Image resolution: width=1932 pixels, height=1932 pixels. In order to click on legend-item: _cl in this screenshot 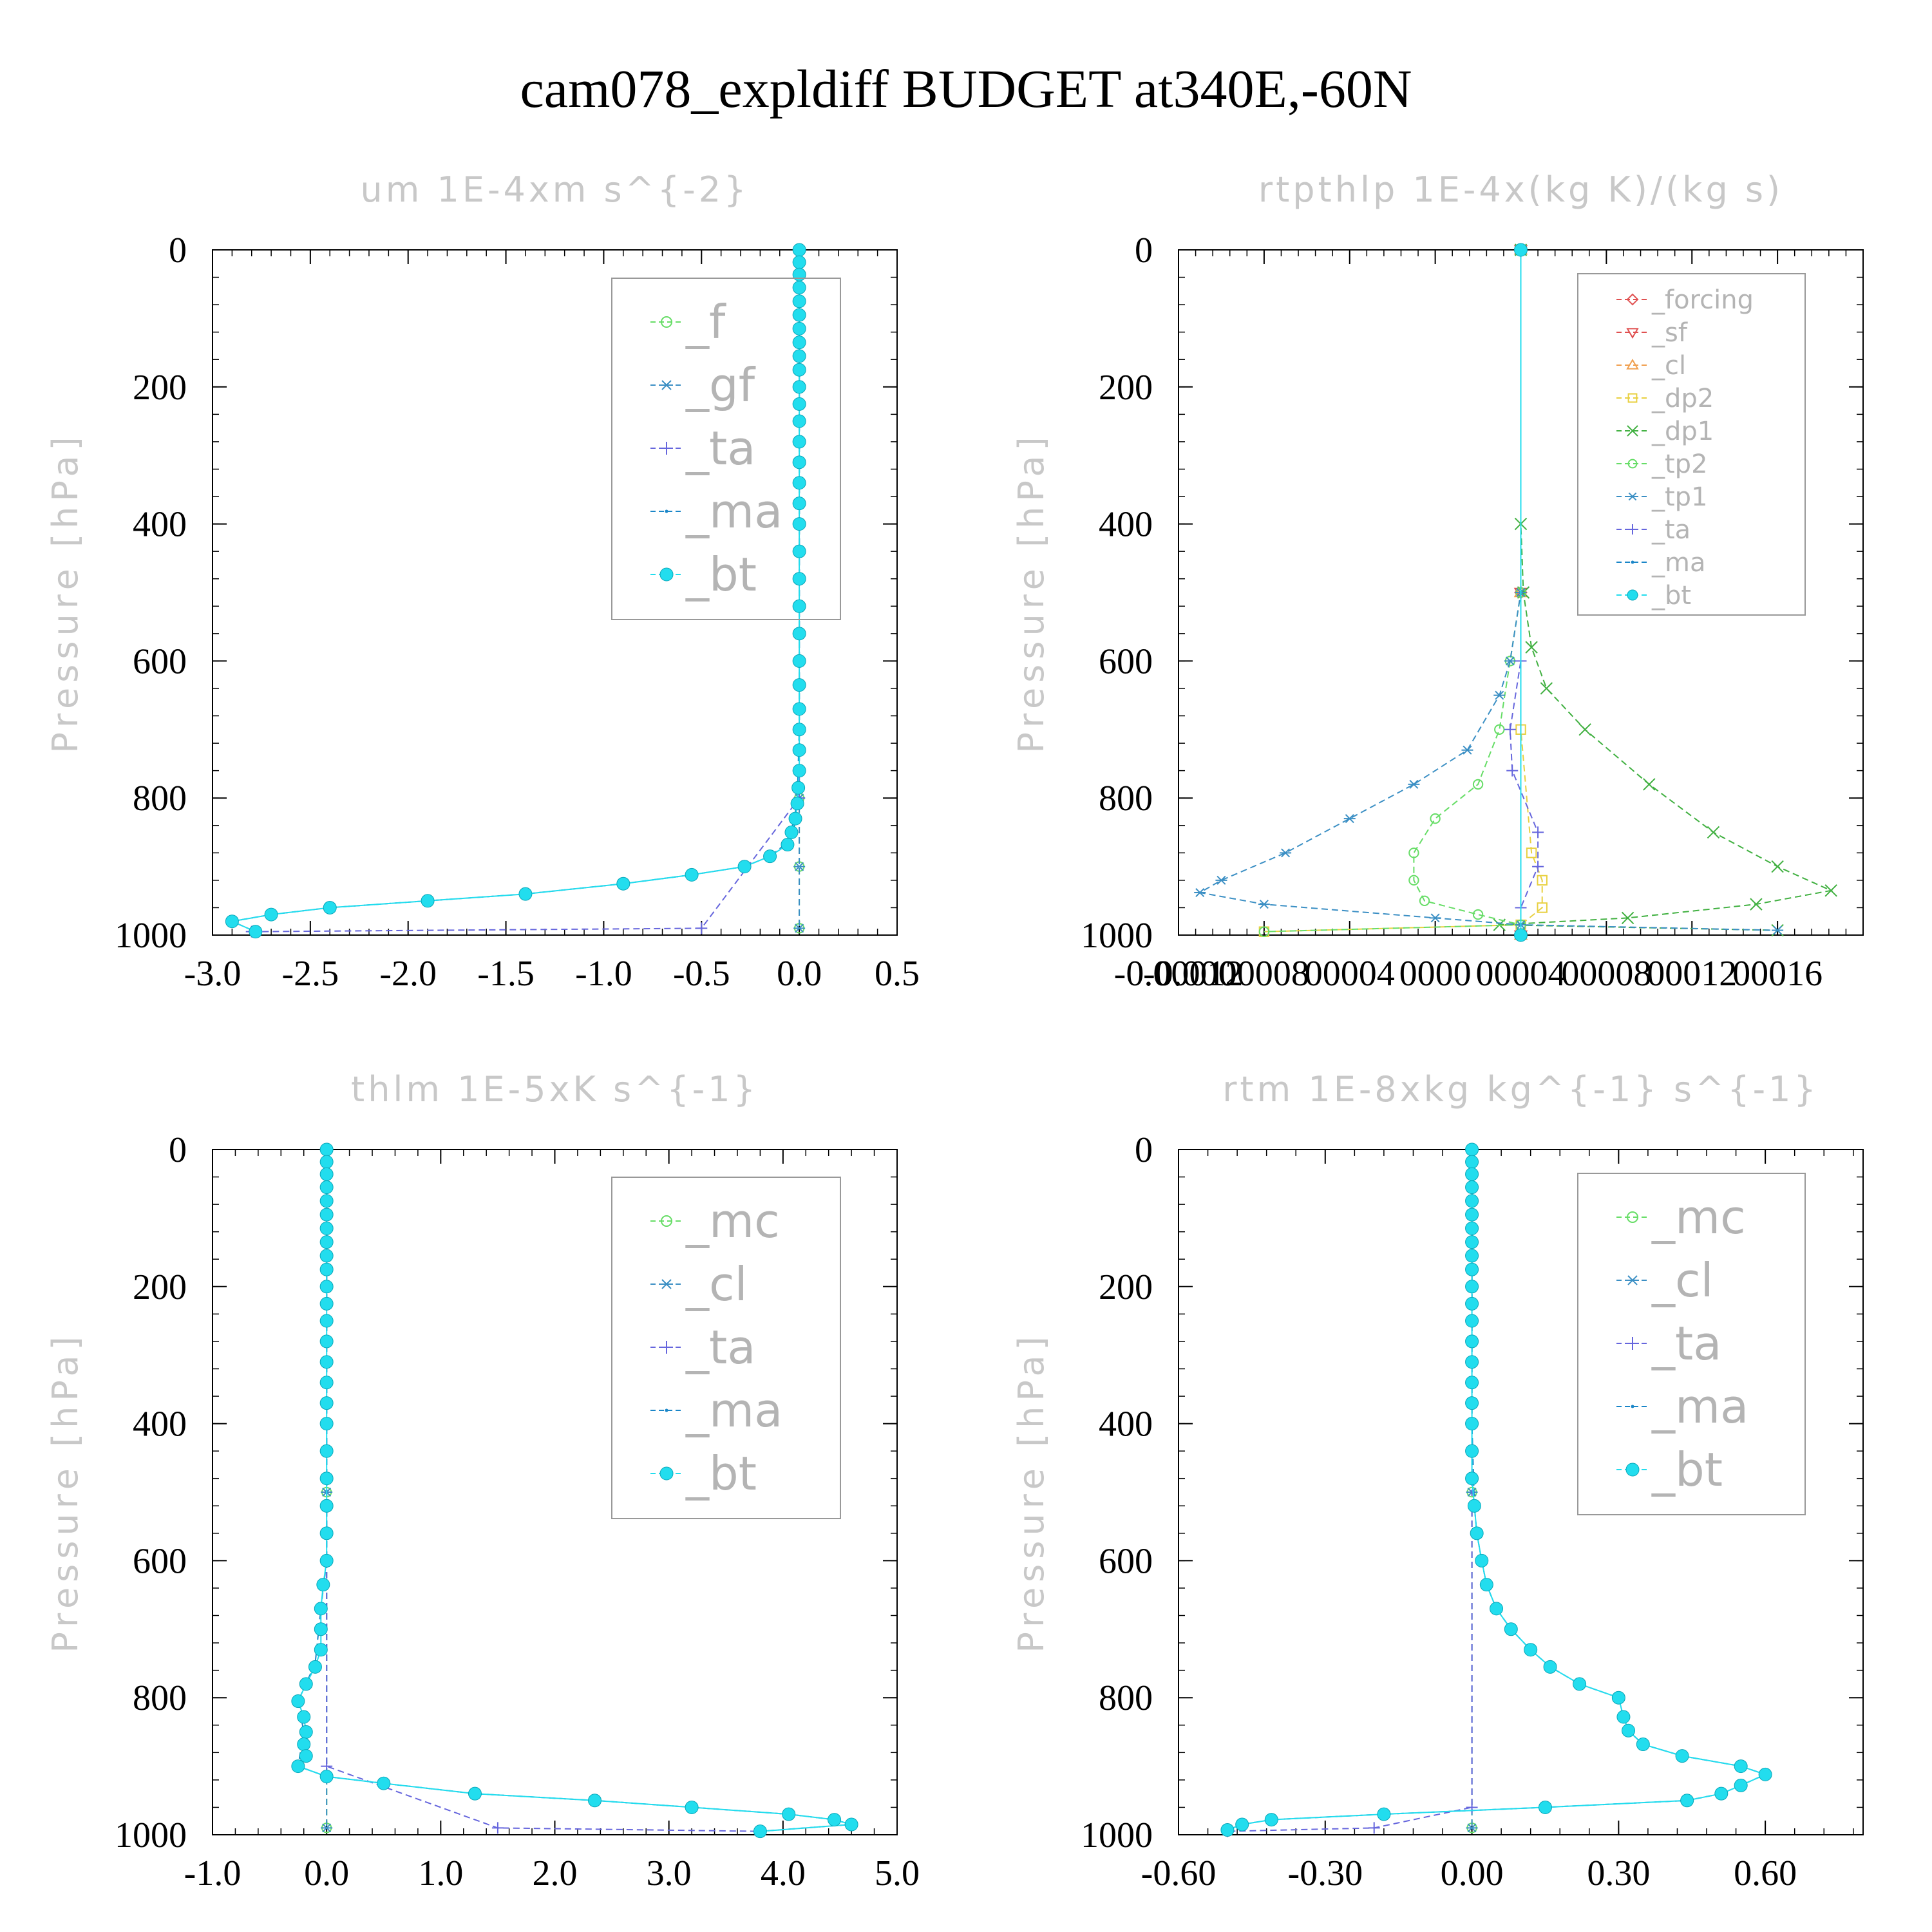, I will do `click(699, 1284)`.